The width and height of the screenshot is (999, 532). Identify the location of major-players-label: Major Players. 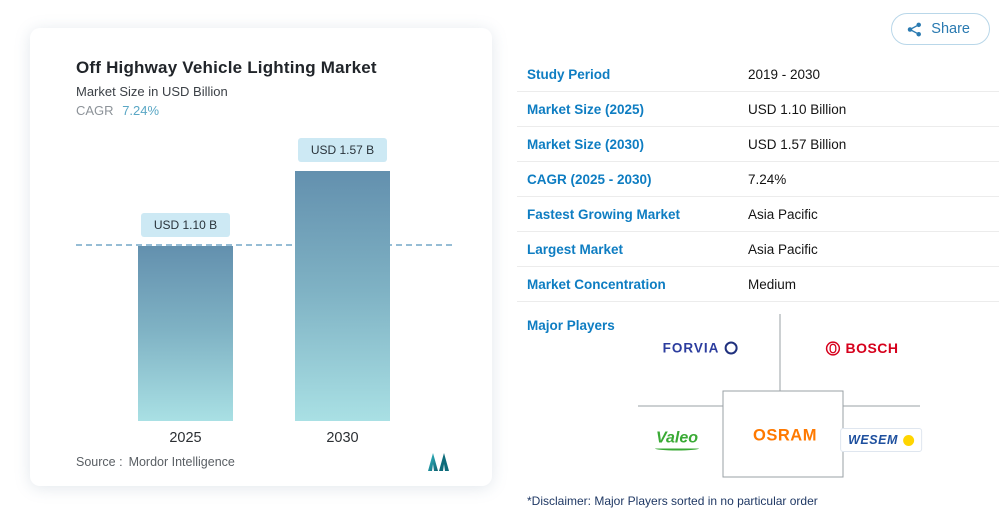
(571, 325).